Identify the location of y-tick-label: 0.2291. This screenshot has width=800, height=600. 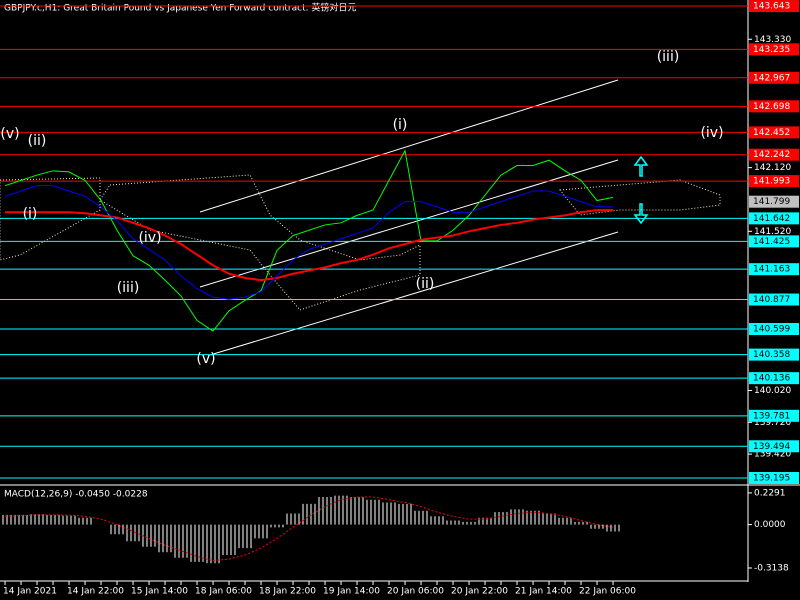
(770, 493).